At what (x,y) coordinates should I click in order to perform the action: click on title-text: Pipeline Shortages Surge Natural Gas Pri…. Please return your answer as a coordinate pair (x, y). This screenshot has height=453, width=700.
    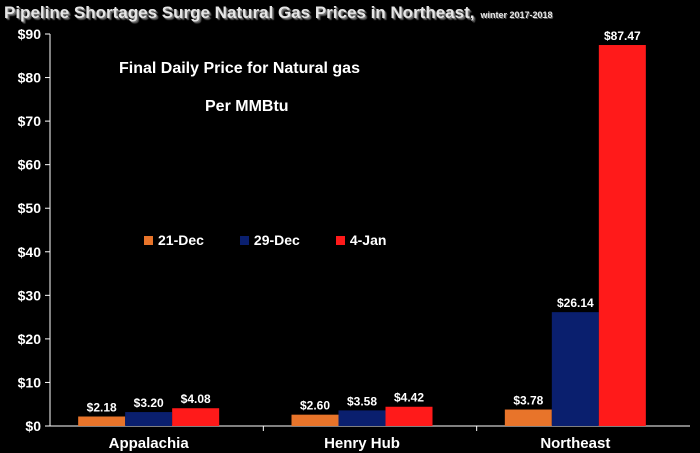
    Looking at the image, I should click on (239, 12).